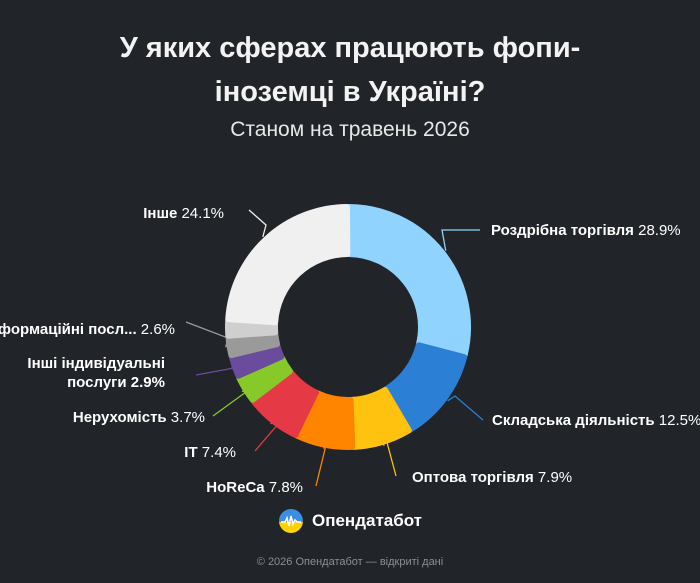  What do you see at coordinates (350, 562) in the screenshot?
I see `footer-copyright: © 2026 Опендатабот — відкриті дані` at bounding box center [350, 562].